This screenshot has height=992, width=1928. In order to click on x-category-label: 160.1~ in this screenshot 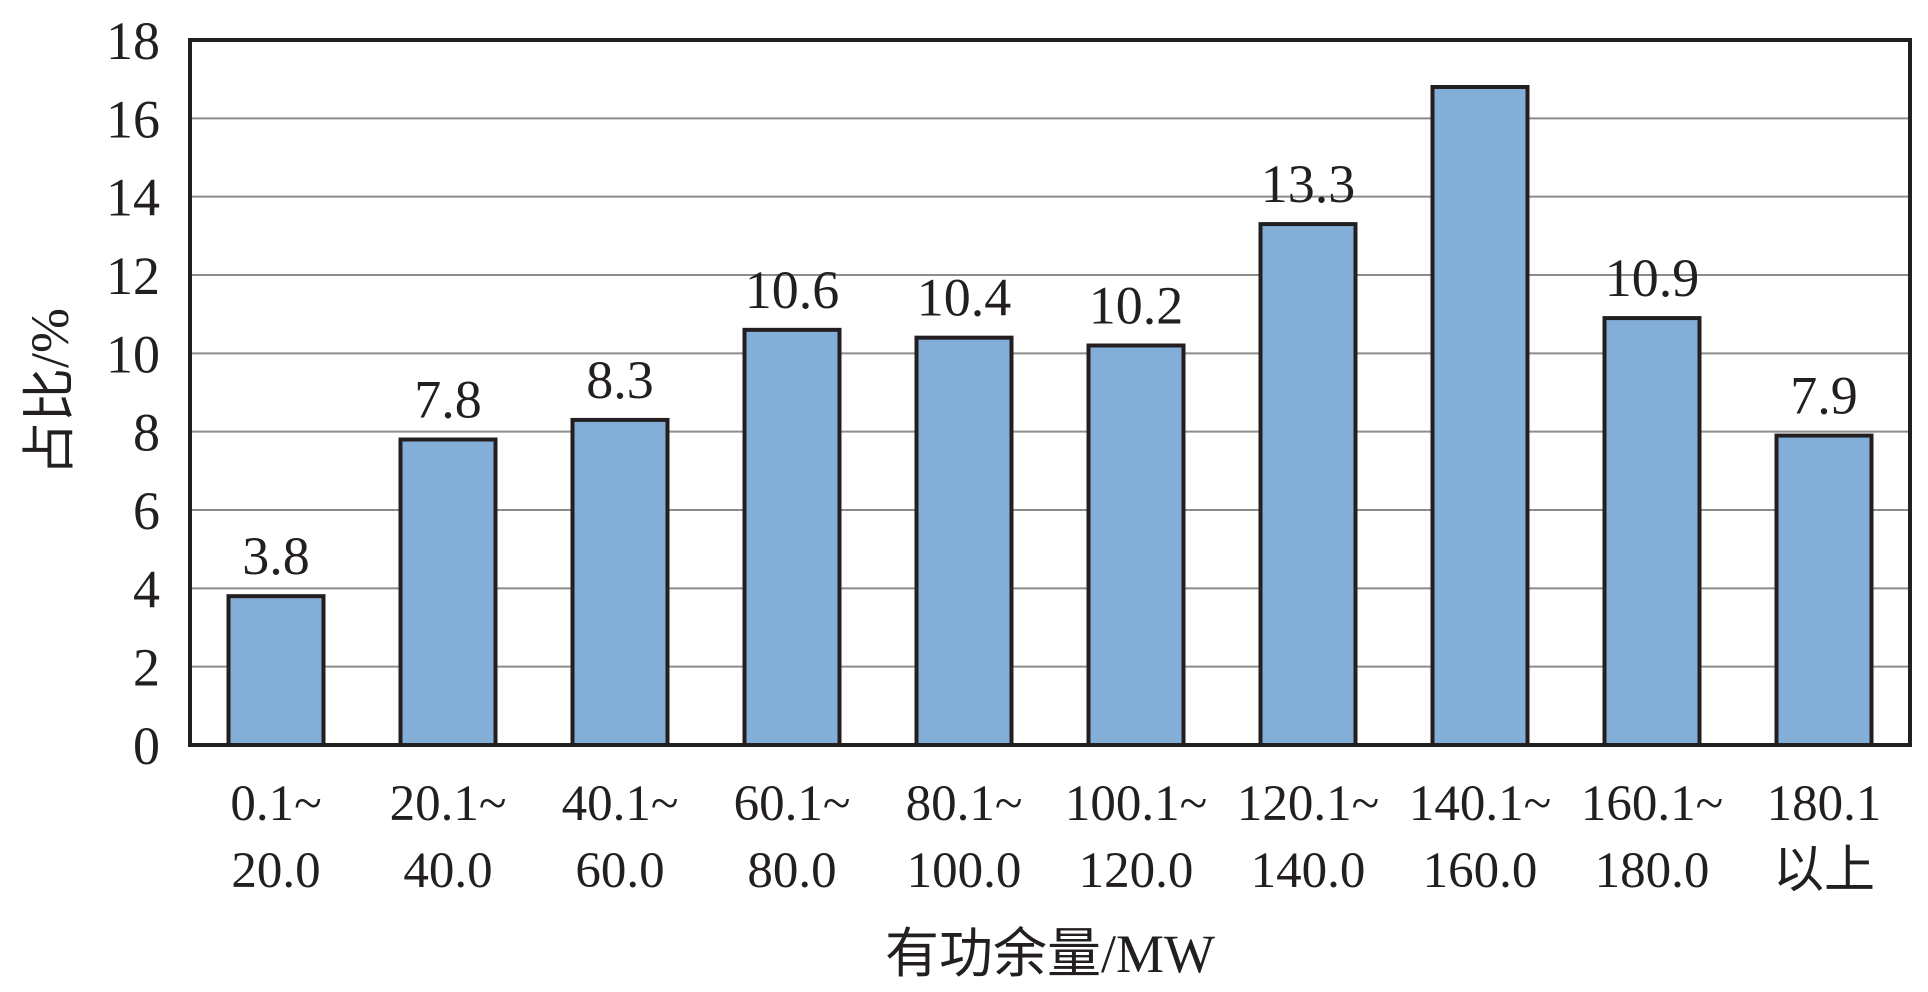, I will do `click(1652, 804)`.